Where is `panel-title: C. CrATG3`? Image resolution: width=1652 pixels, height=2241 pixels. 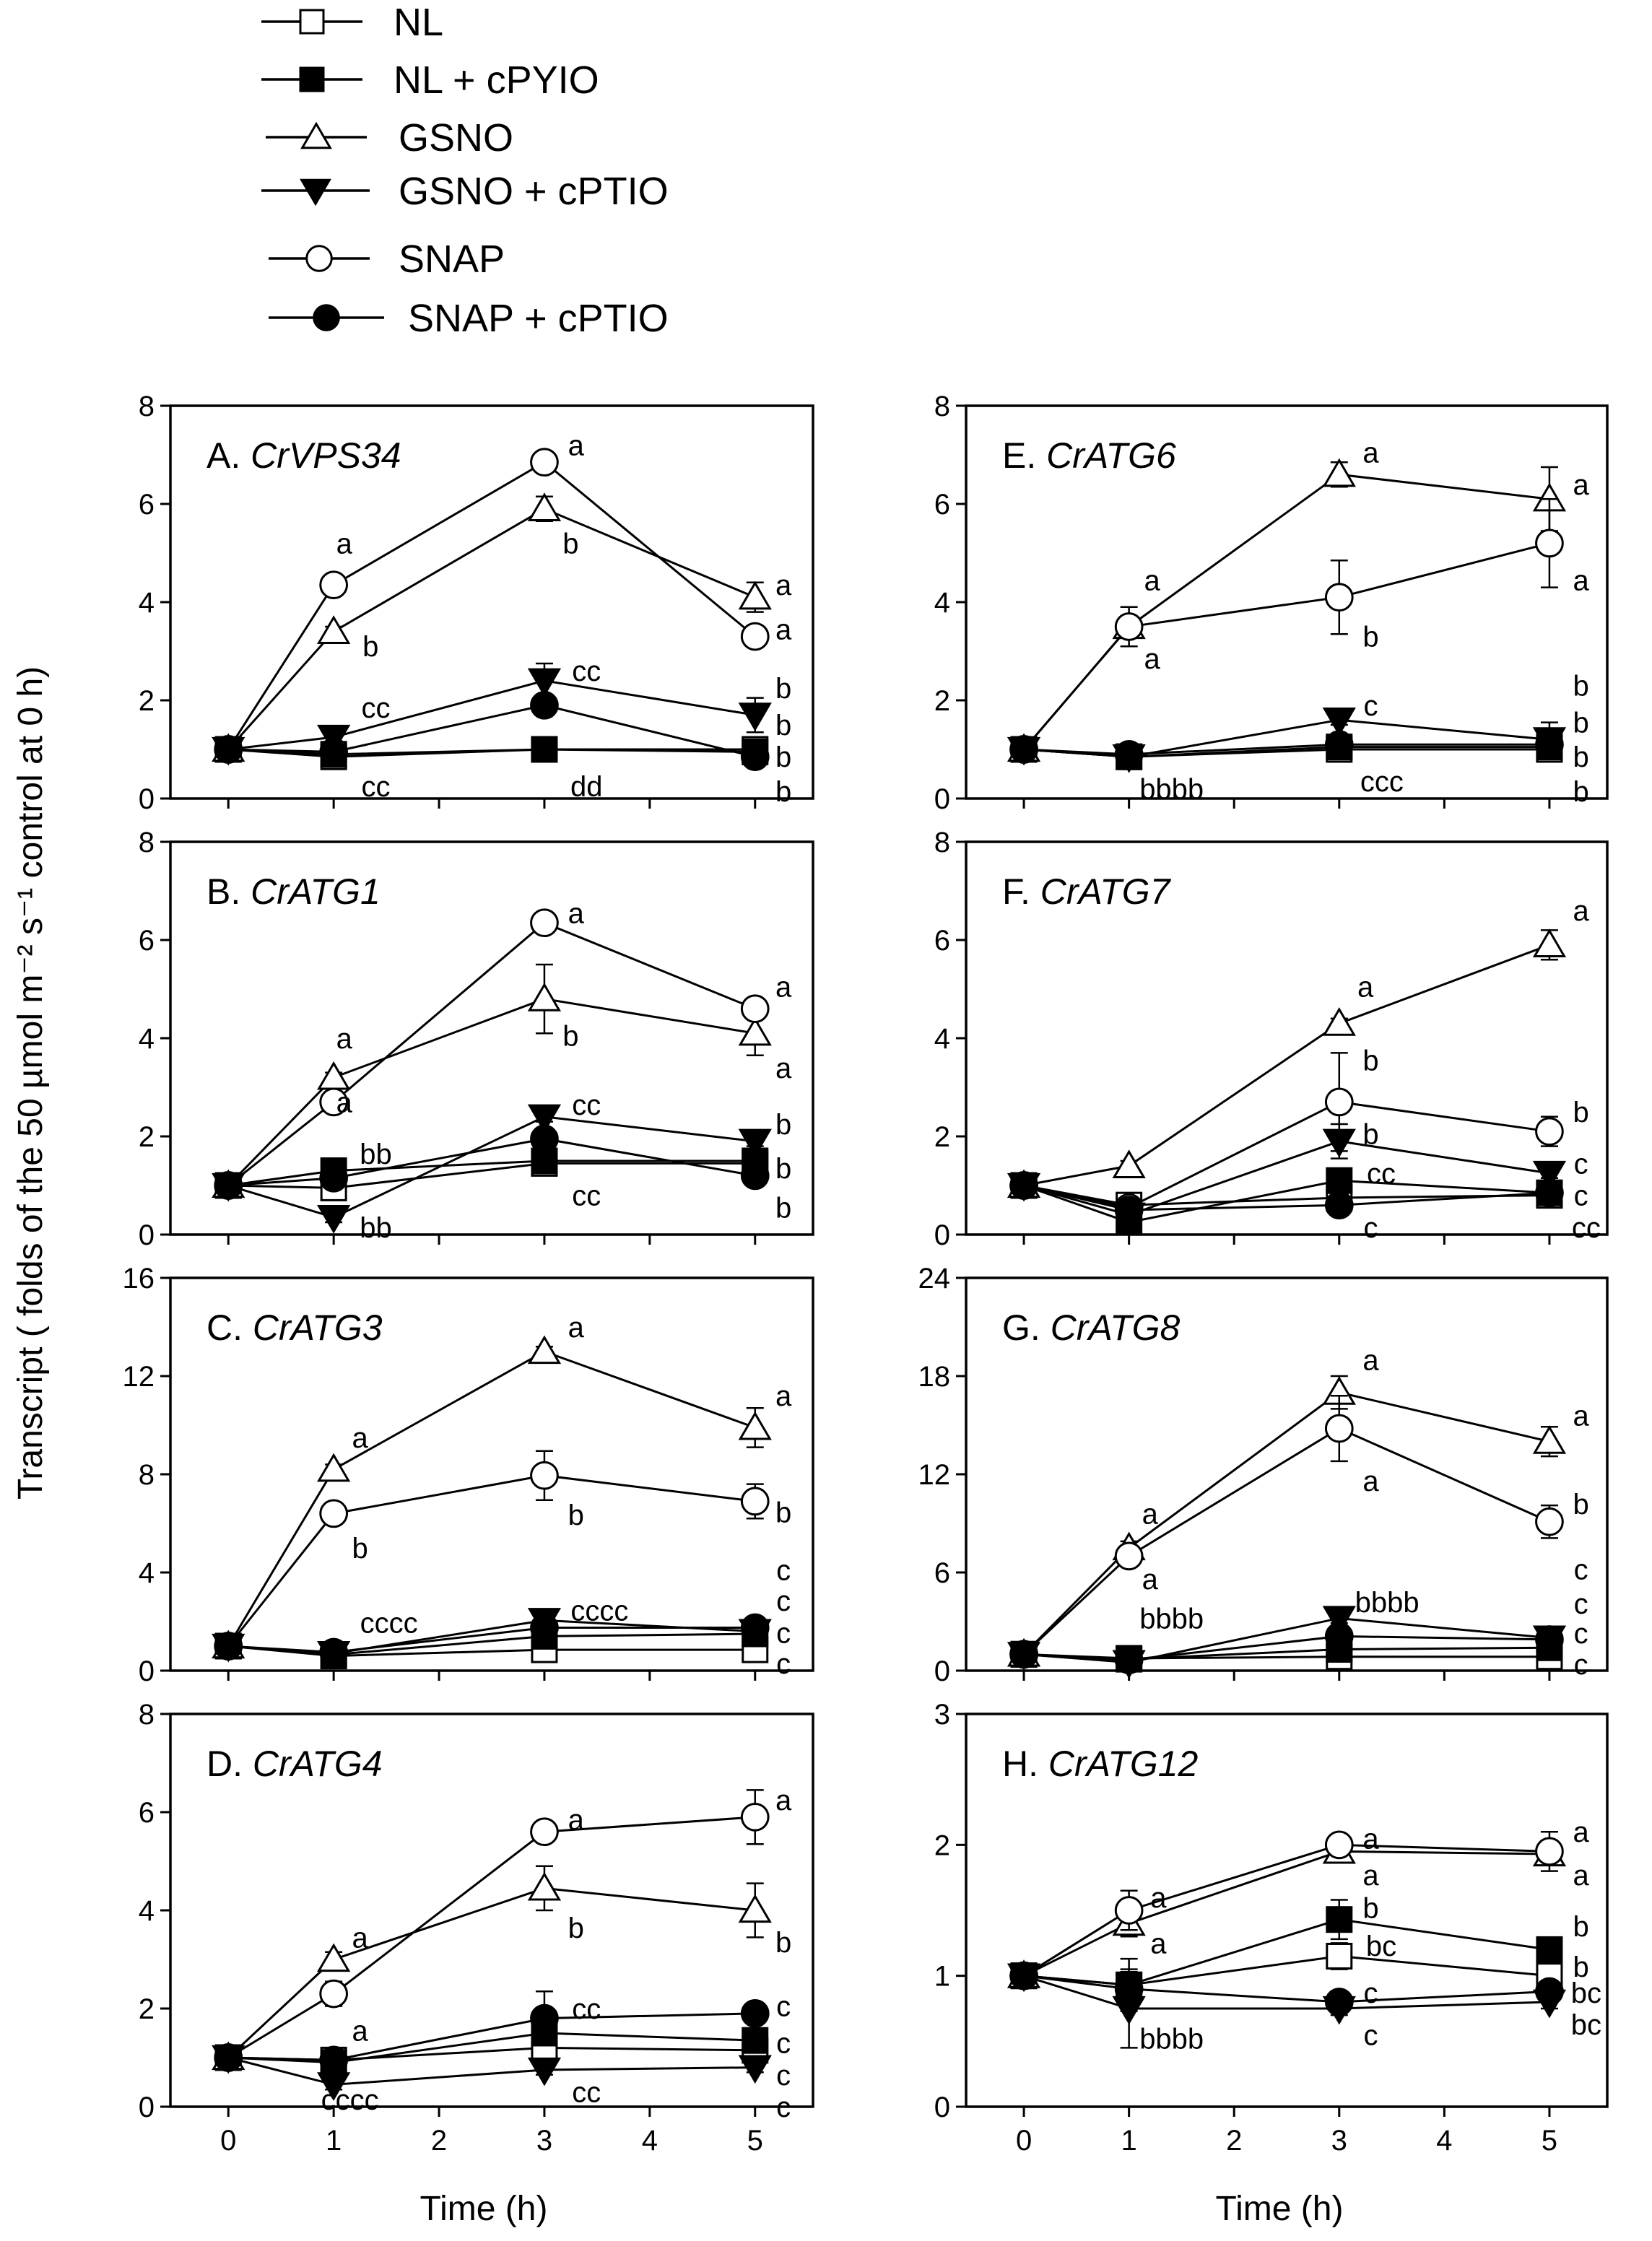 panel-title: C. CrATG3 is located at coordinates (294, 1327).